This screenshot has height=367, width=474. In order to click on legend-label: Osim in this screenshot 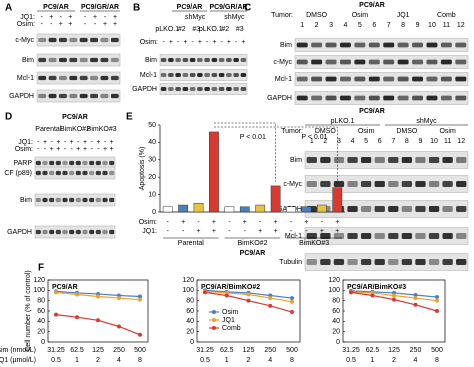, I will do `click(230, 312)`.